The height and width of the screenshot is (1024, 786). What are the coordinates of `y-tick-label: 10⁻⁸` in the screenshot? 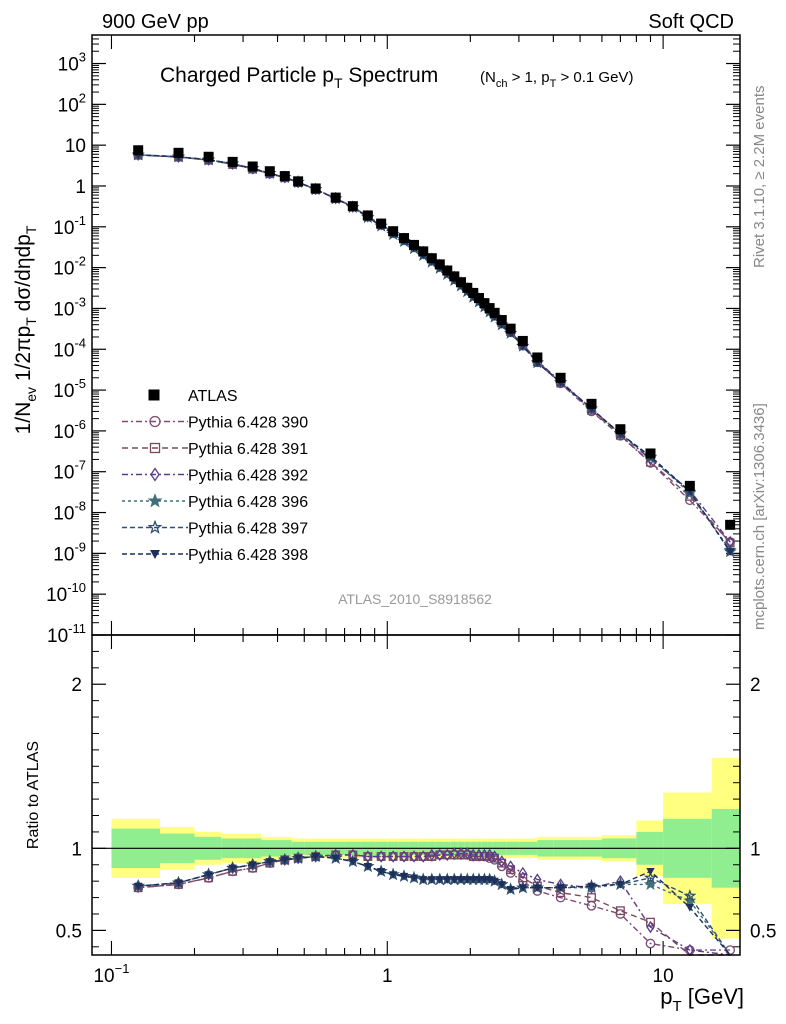 It's located at (69, 512).